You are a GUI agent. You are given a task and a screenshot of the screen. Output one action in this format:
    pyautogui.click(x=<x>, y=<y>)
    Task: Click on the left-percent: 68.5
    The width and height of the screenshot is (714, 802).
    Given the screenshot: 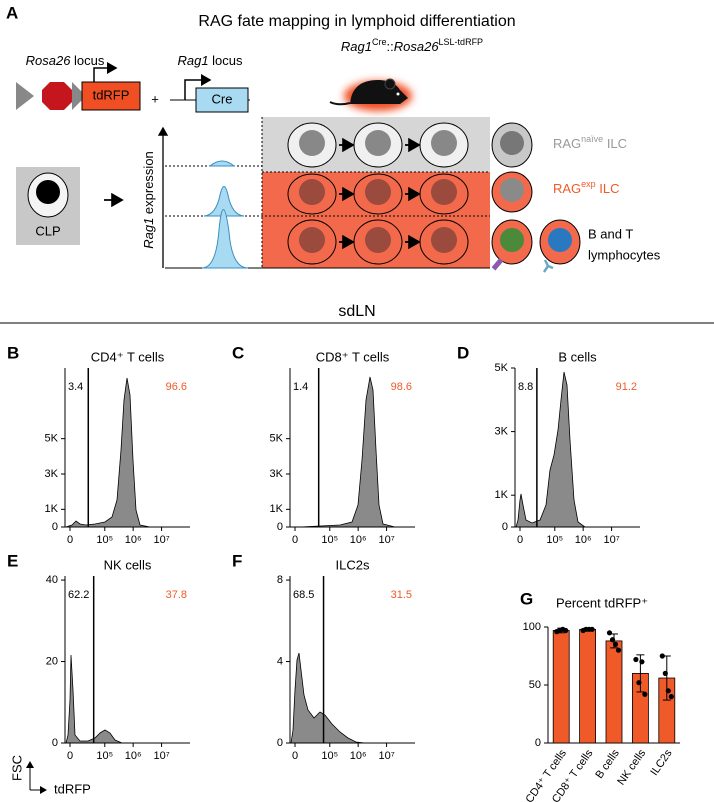 What is the action you would take?
    pyautogui.click(x=303, y=595)
    